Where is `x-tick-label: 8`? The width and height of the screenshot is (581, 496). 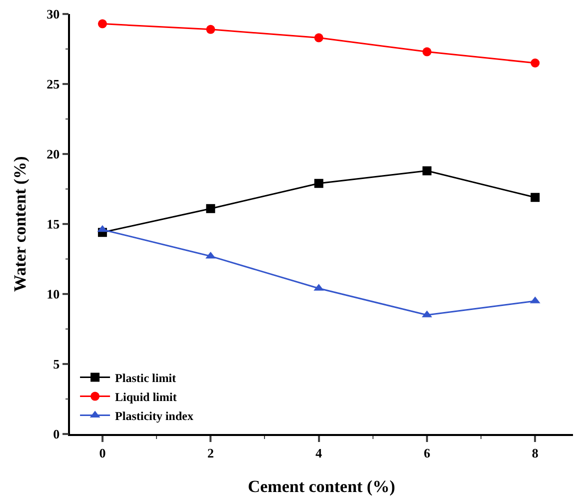
x-tick-label: 8 is located at coordinates (535, 452).